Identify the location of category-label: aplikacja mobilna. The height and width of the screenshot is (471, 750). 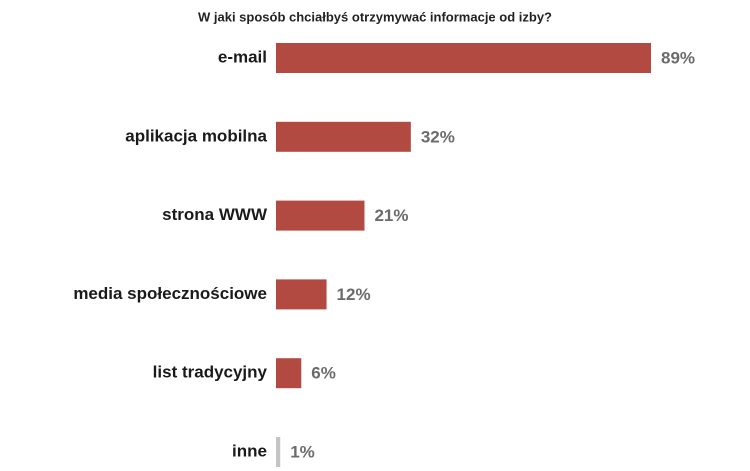
(196, 135).